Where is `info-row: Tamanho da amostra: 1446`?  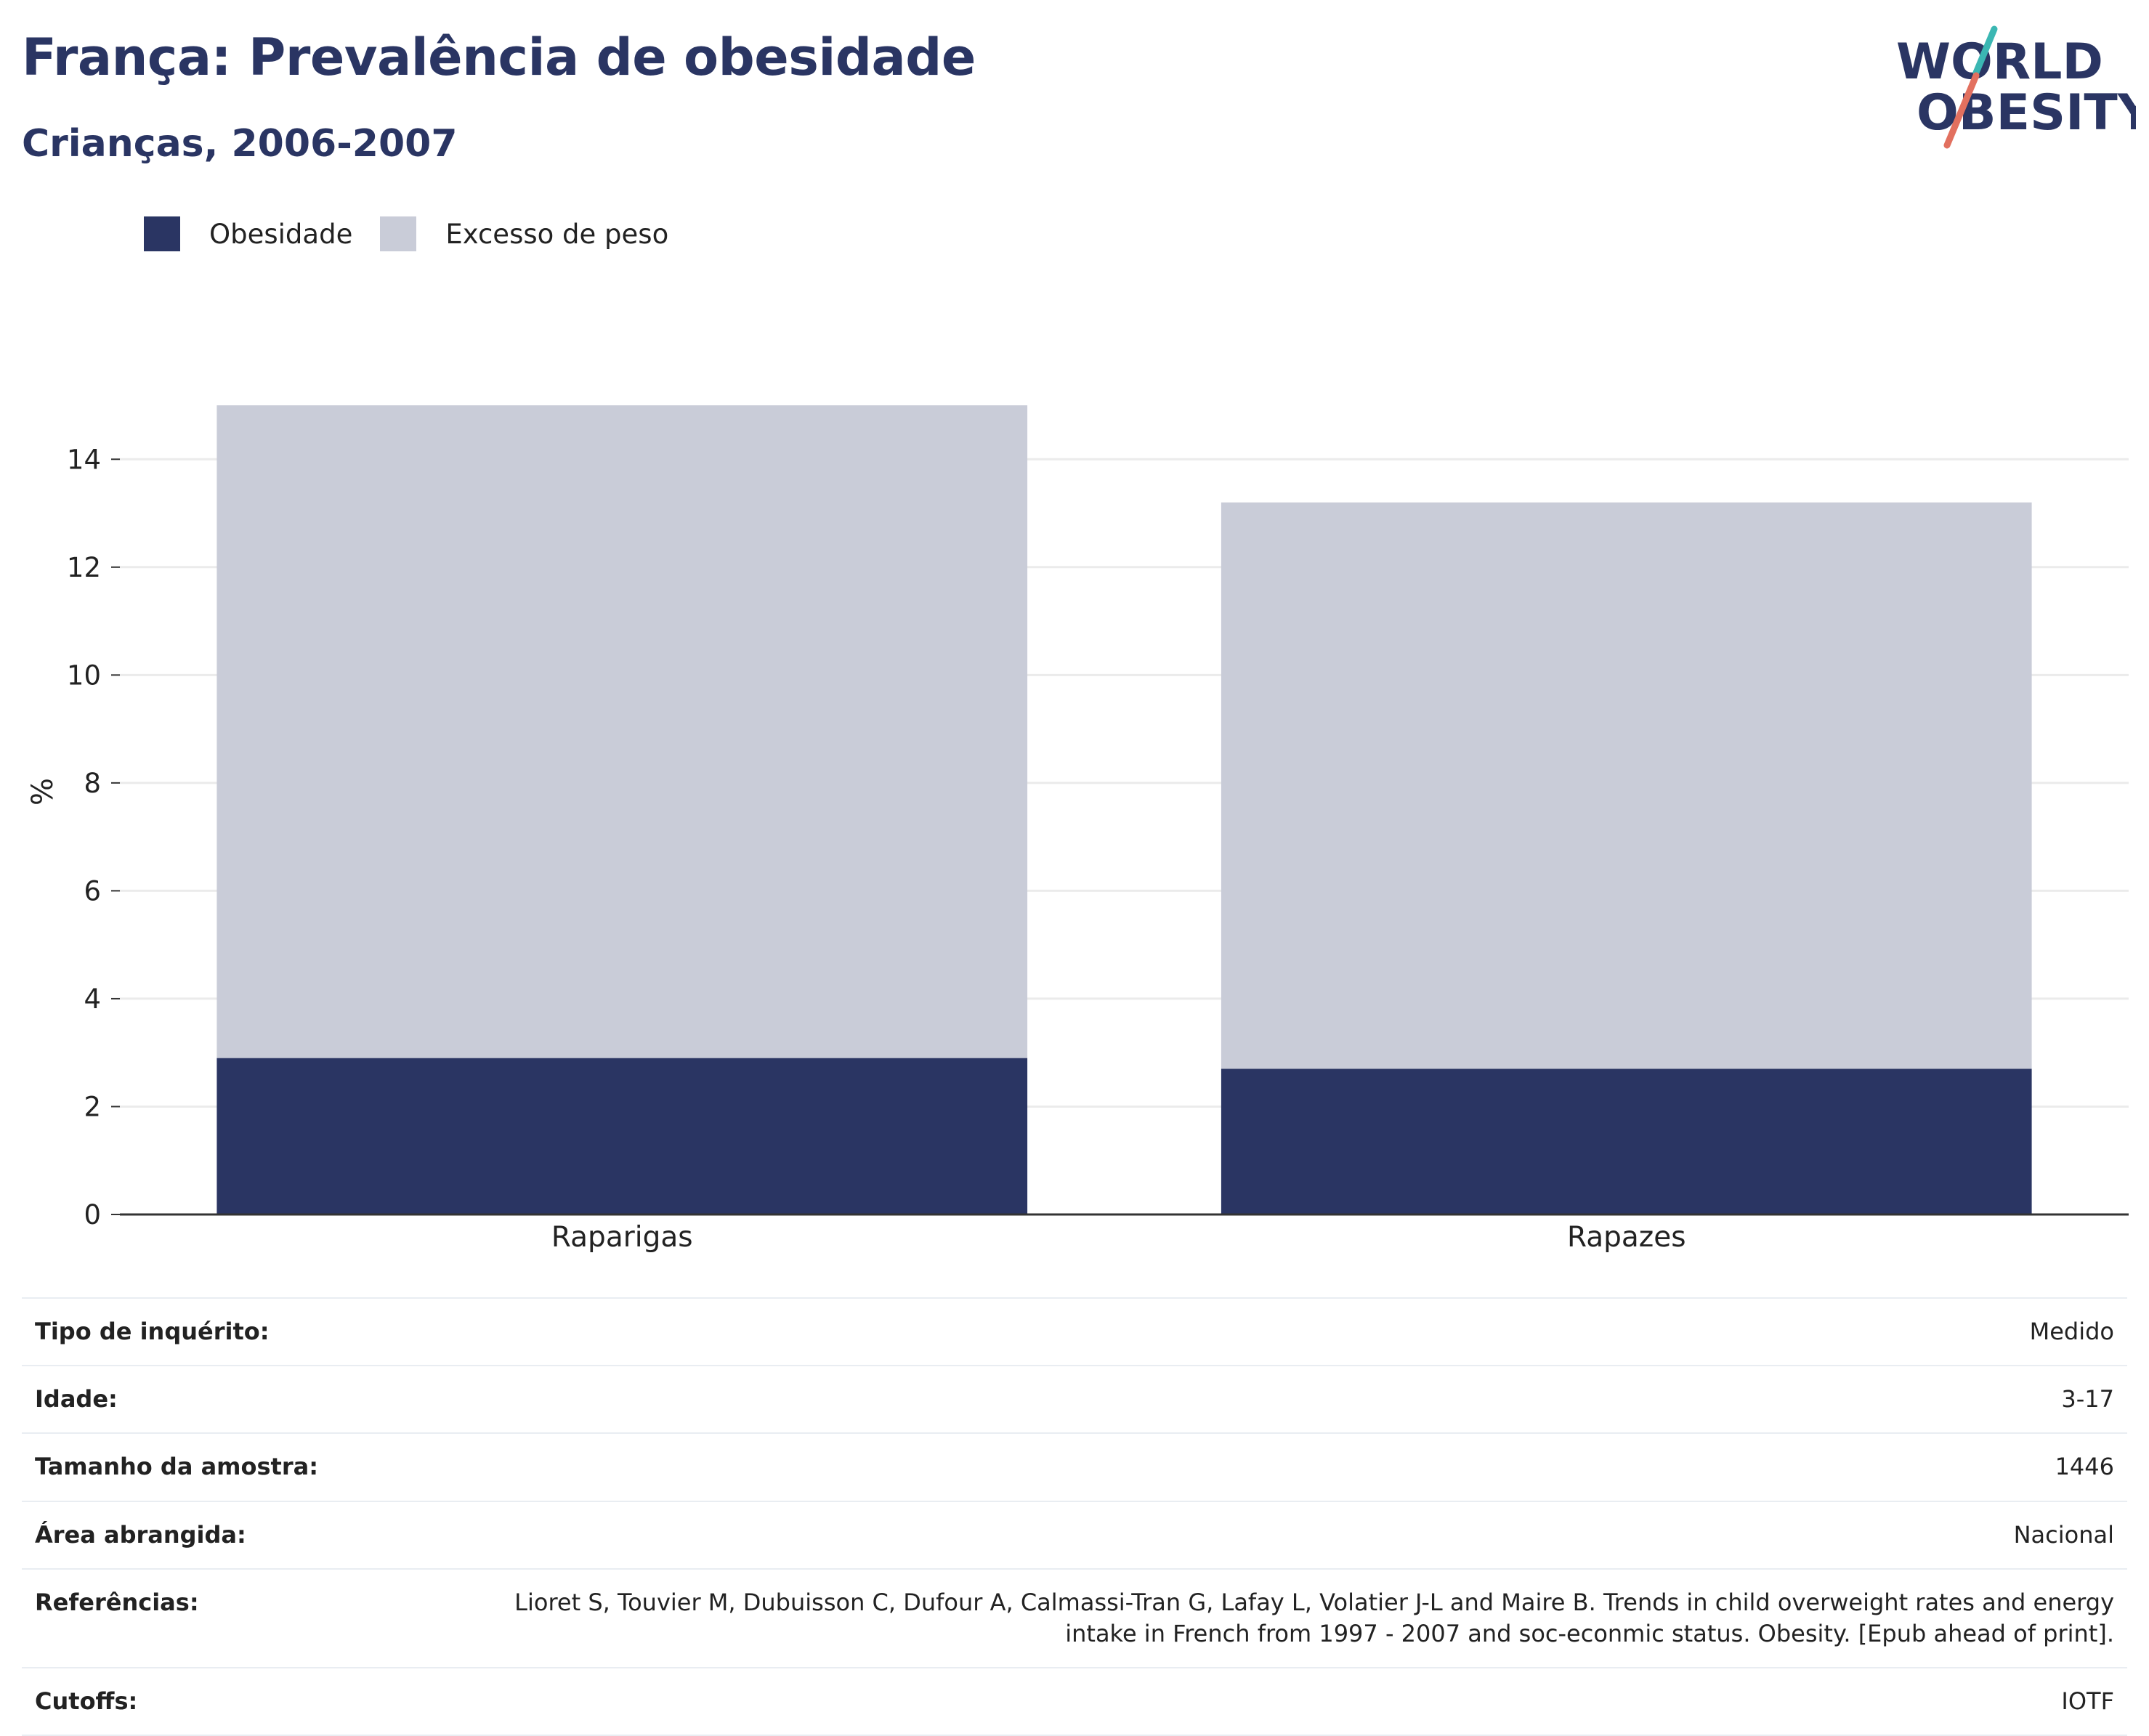 info-row: Tamanho da amostra: 1446 is located at coordinates (1074, 1466).